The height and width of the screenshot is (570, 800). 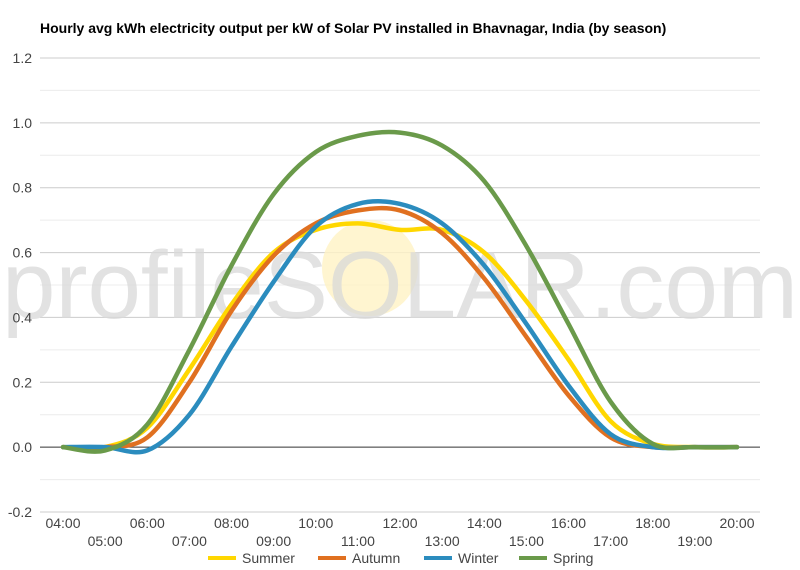 What do you see at coordinates (23, 317) in the screenshot?
I see `y-tick-label: 0.4` at bounding box center [23, 317].